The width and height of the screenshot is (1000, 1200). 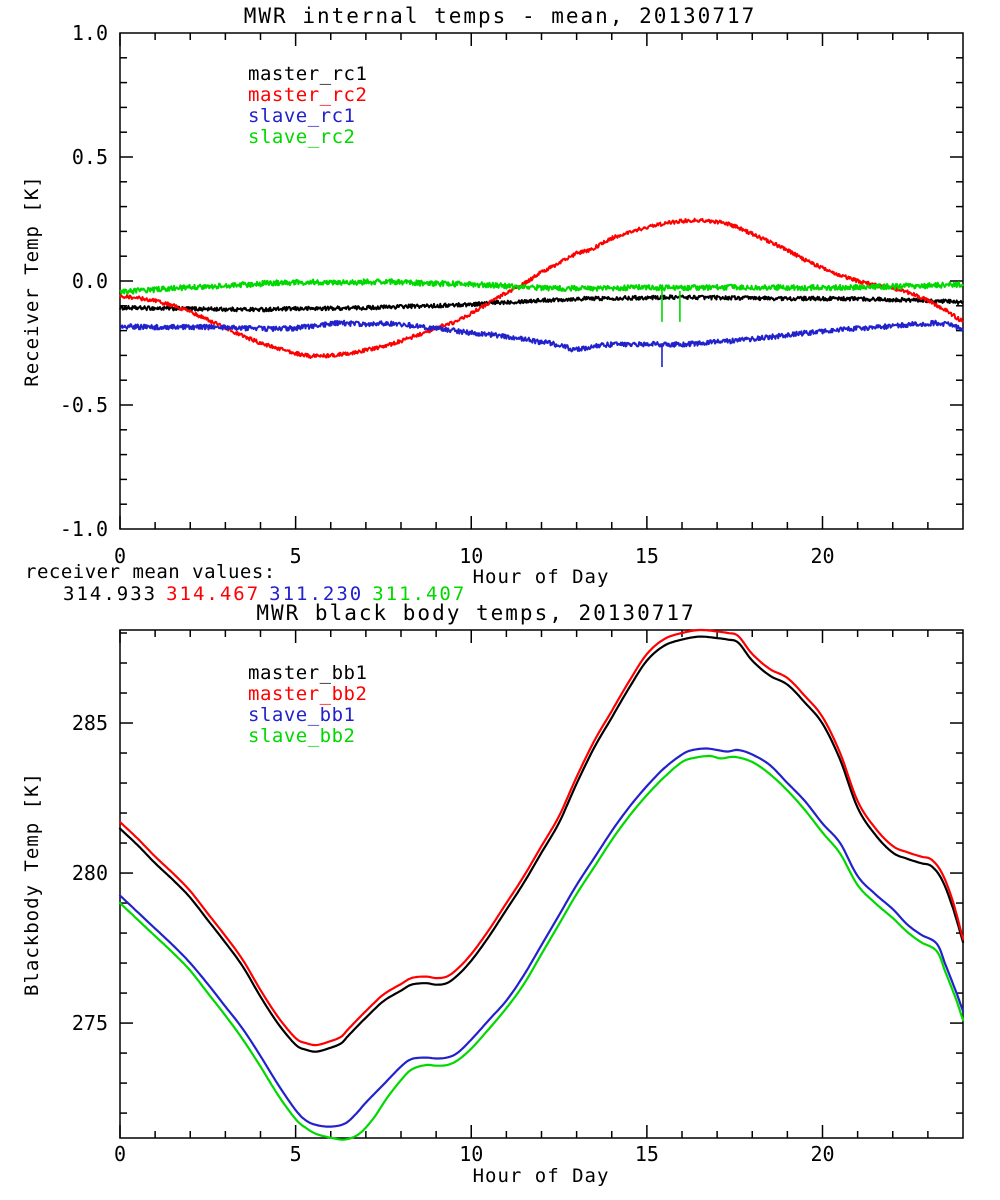 I want to click on receiver-mean-values-label: receiver mean values:, so click(x=150, y=572).